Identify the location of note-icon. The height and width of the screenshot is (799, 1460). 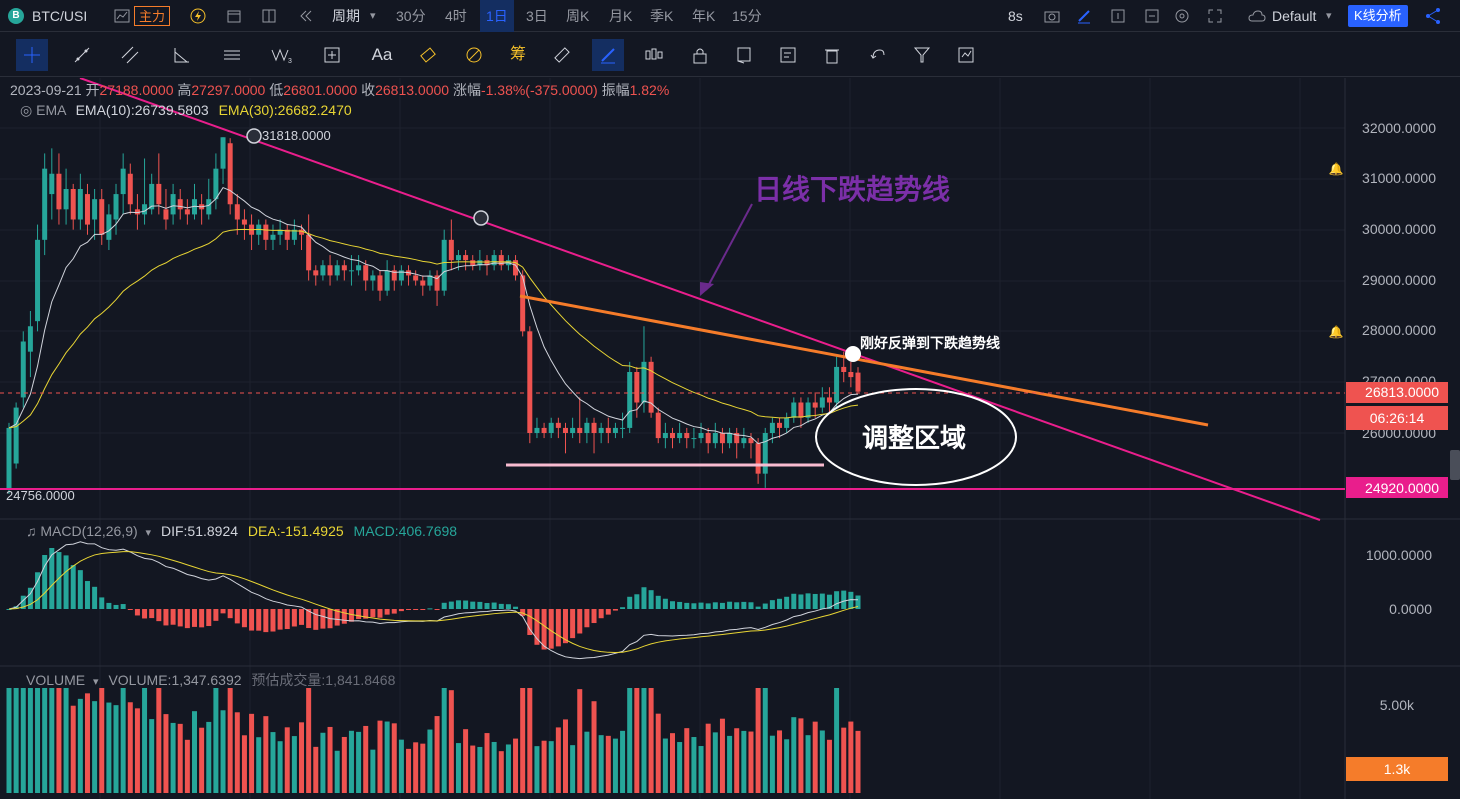
(788, 55).